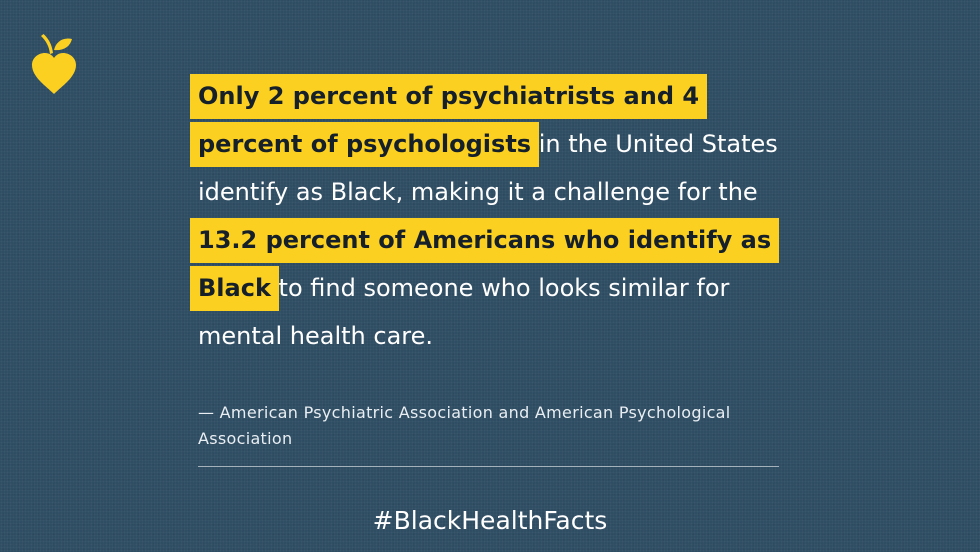  I want to click on hashtag: #BlackHealthFacts, so click(490, 520).